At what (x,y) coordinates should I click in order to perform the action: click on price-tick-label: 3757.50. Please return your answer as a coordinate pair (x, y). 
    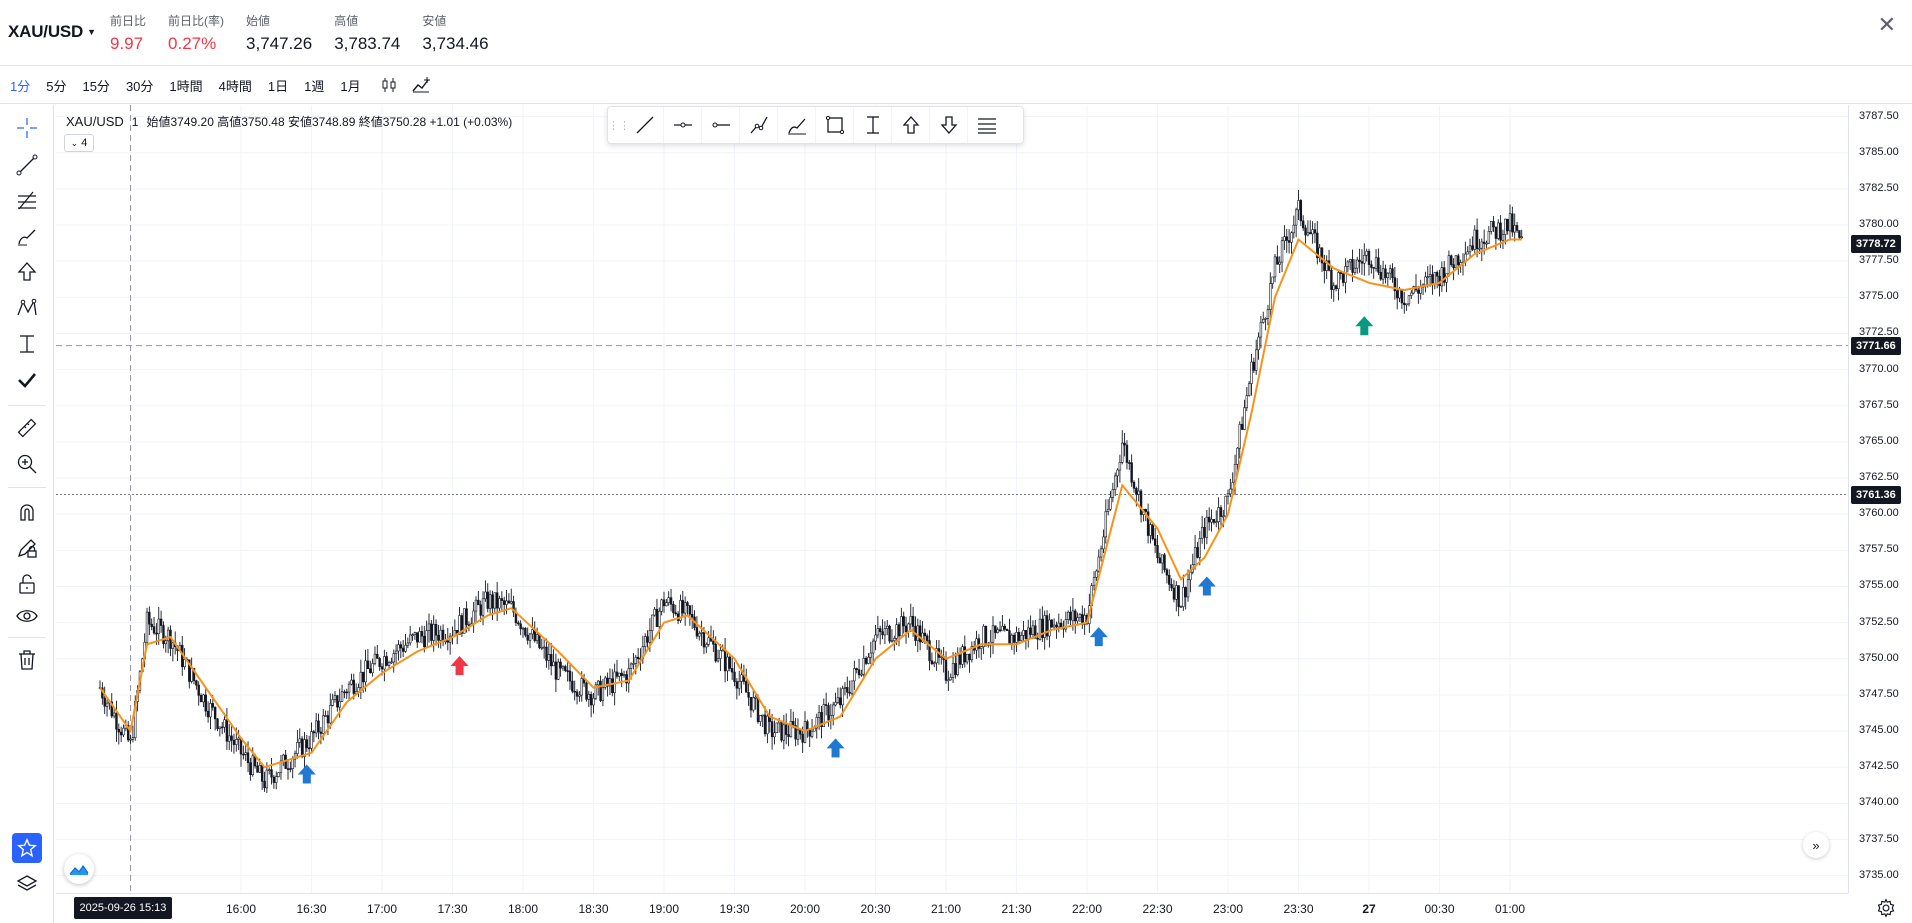
    Looking at the image, I should click on (1879, 549).